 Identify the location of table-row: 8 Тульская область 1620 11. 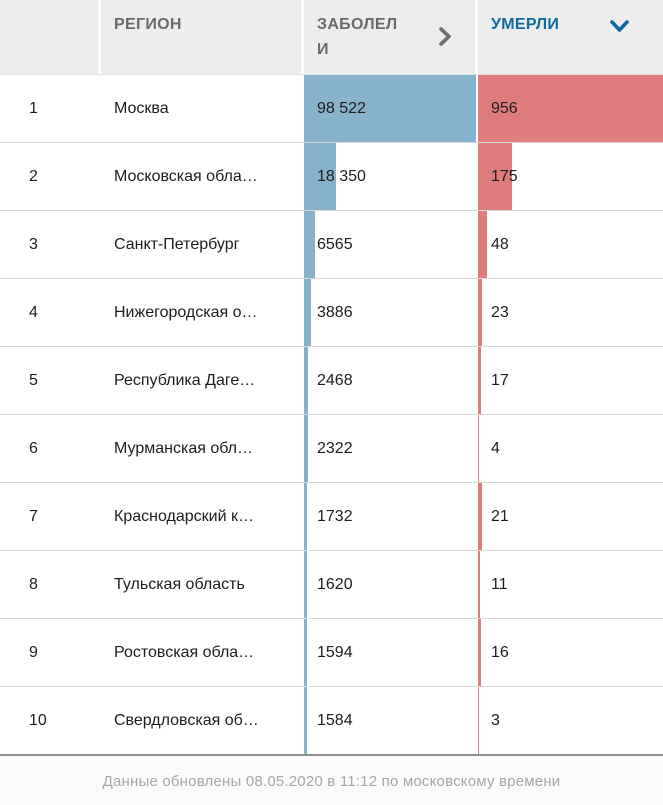
(331, 584).